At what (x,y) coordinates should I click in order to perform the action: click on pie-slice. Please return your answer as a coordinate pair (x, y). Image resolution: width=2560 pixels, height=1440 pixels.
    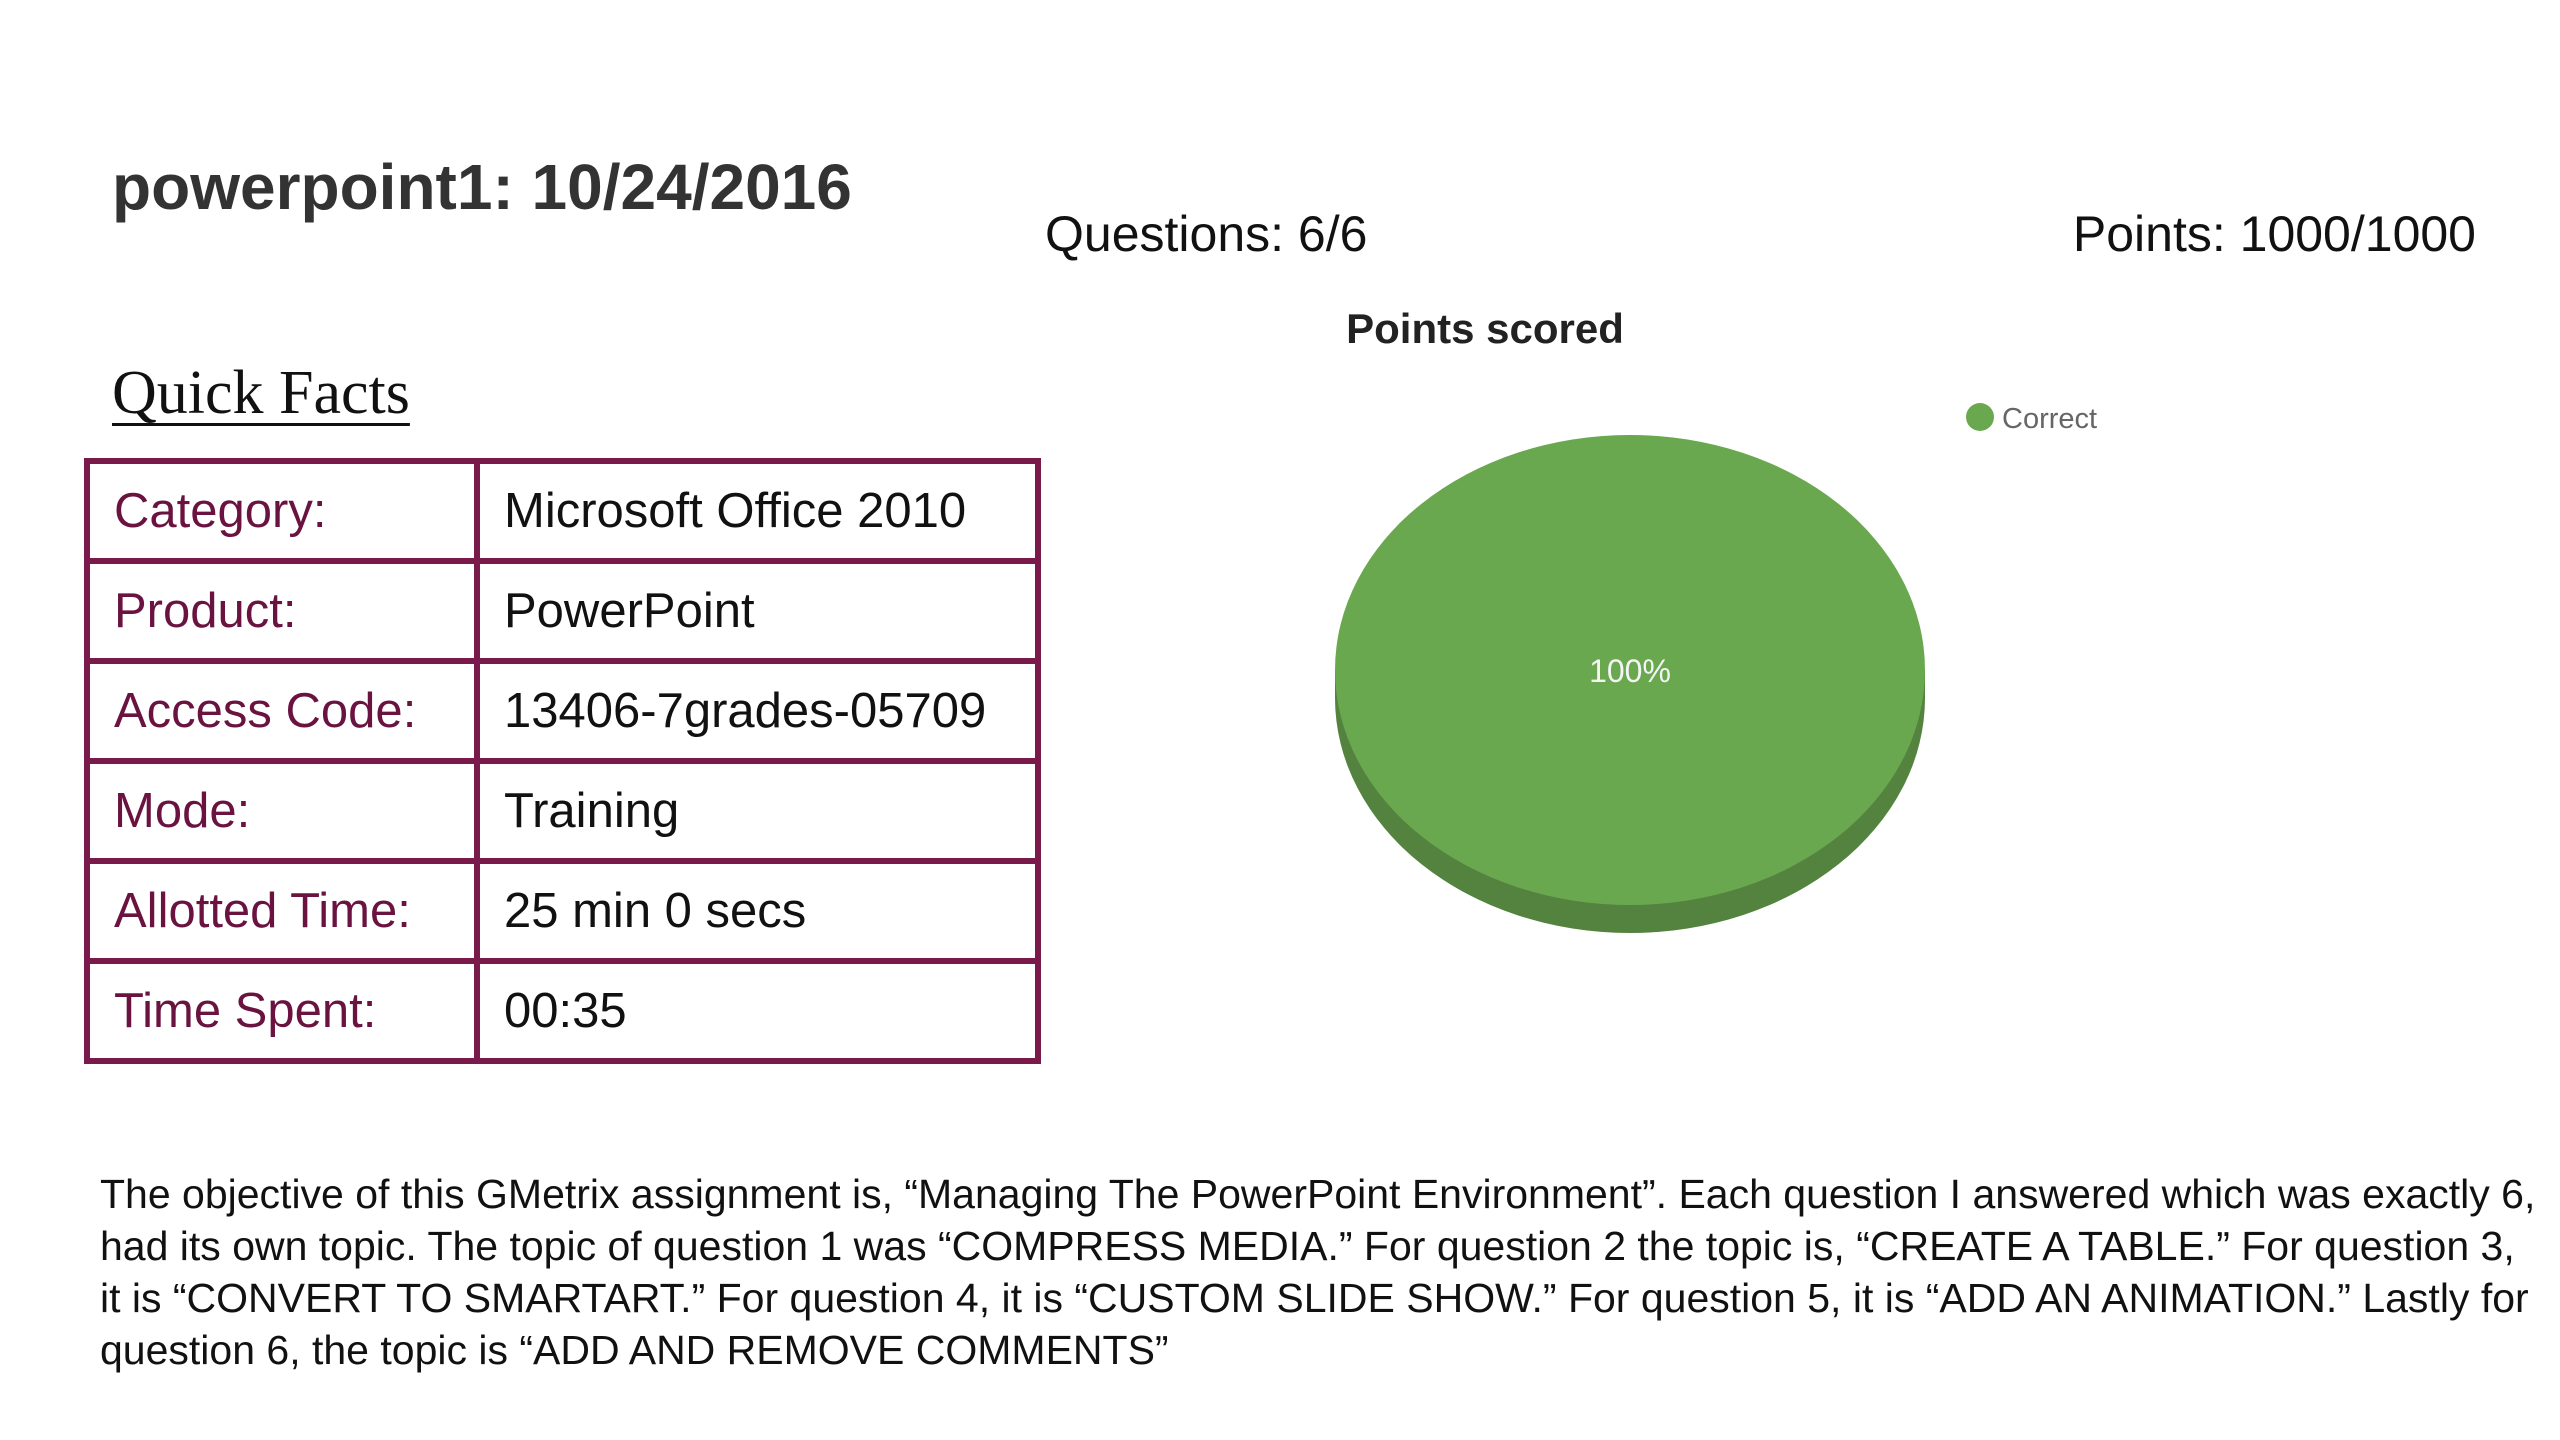
    Looking at the image, I should click on (1630, 670).